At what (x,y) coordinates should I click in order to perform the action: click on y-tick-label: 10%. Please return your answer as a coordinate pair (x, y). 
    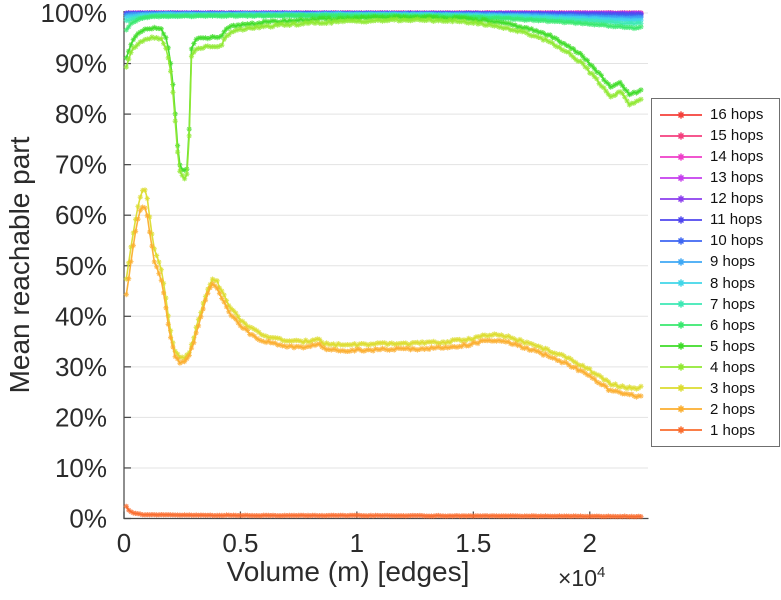
    Looking at the image, I should click on (81, 468).